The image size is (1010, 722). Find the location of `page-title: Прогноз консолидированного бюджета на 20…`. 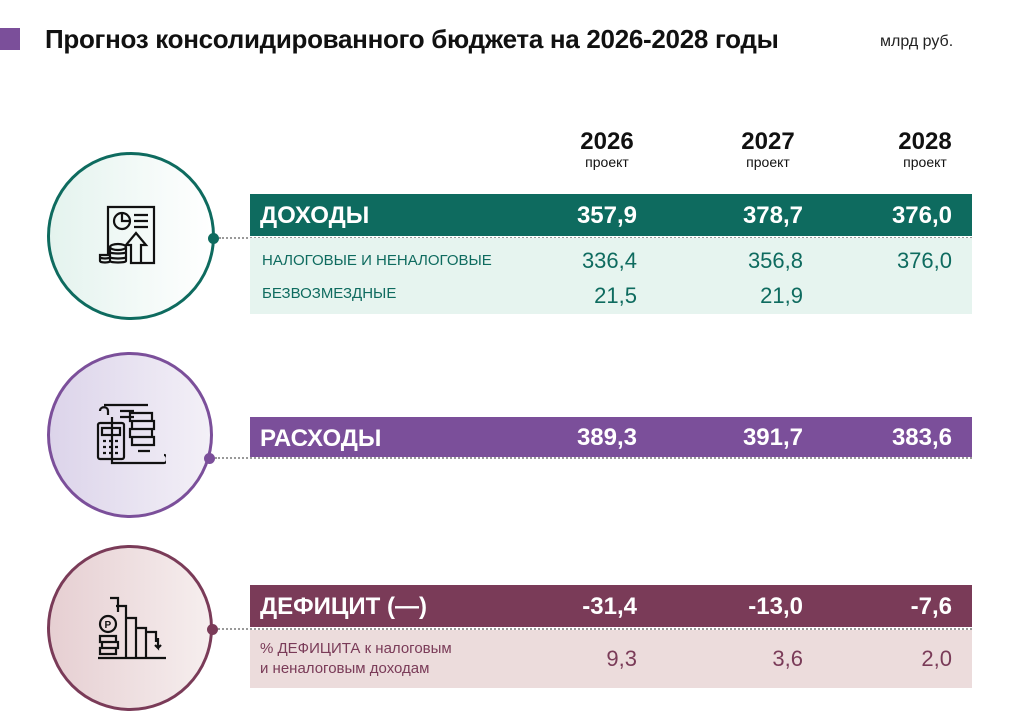

page-title: Прогноз консолидированного бюджета на 20… is located at coordinates (412, 39).